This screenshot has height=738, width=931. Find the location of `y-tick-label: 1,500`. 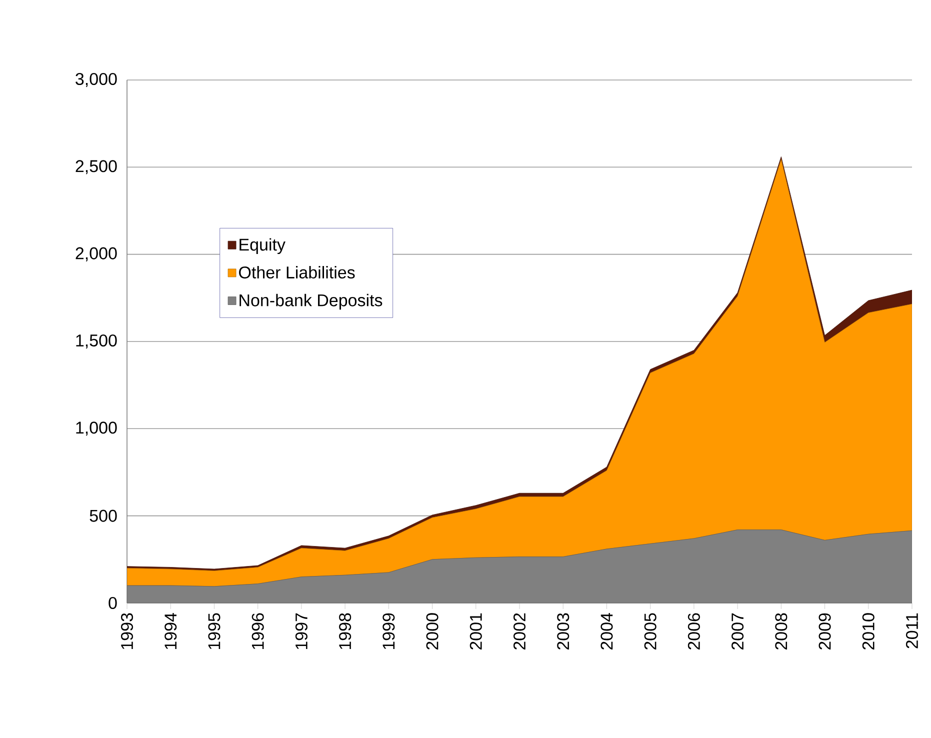

y-tick-label: 1,500 is located at coordinates (96, 341).